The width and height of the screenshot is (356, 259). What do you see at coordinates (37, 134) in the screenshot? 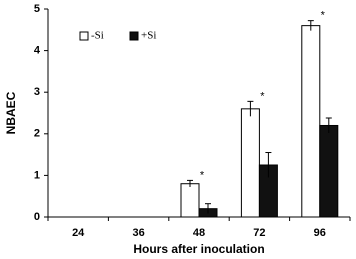
I see `y-tick-label: 2` at bounding box center [37, 134].